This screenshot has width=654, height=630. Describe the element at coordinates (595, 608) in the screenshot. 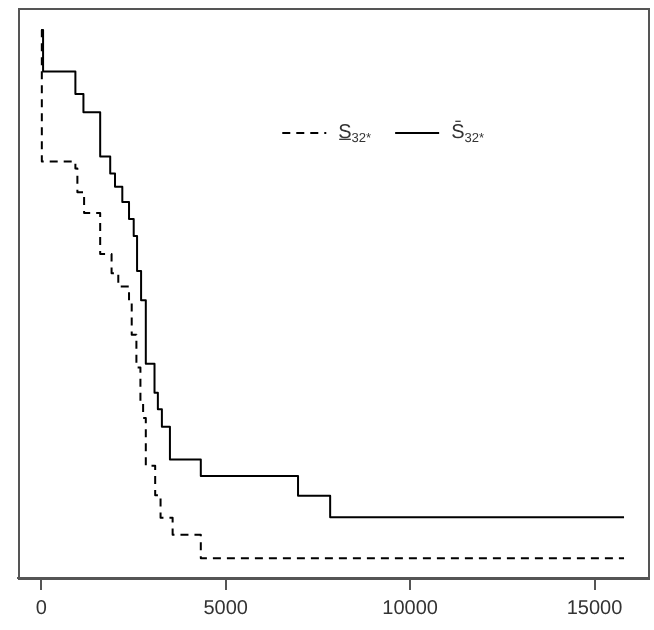

I see `x-tick-label: 15000` at that location.